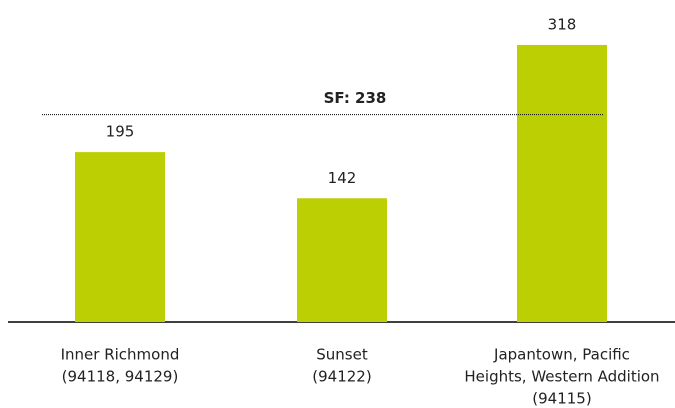 This screenshot has height=408, width=675. What do you see at coordinates (561, 355) in the screenshot?
I see `x-tick-label: Japantown, Pacific` at bounding box center [561, 355].